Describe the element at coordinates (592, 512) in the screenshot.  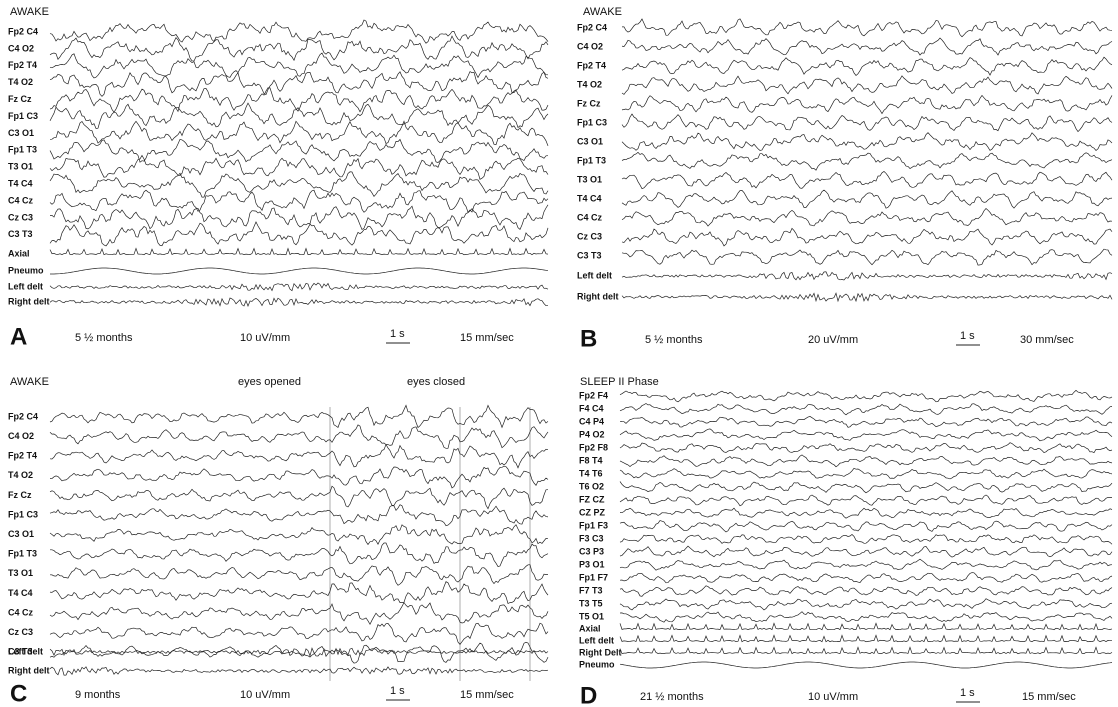
I see `channel-label: CZ PZ` at that location.